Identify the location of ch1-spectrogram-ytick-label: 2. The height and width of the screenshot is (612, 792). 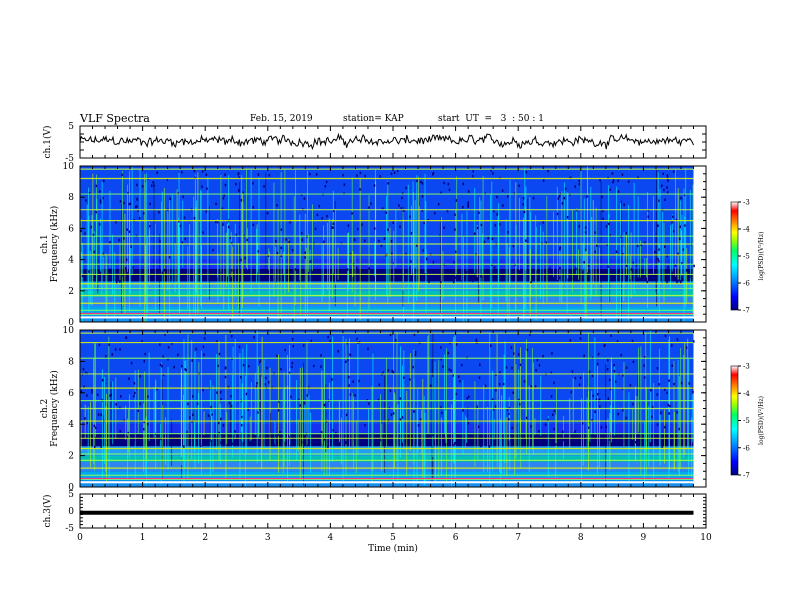
(71, 292).